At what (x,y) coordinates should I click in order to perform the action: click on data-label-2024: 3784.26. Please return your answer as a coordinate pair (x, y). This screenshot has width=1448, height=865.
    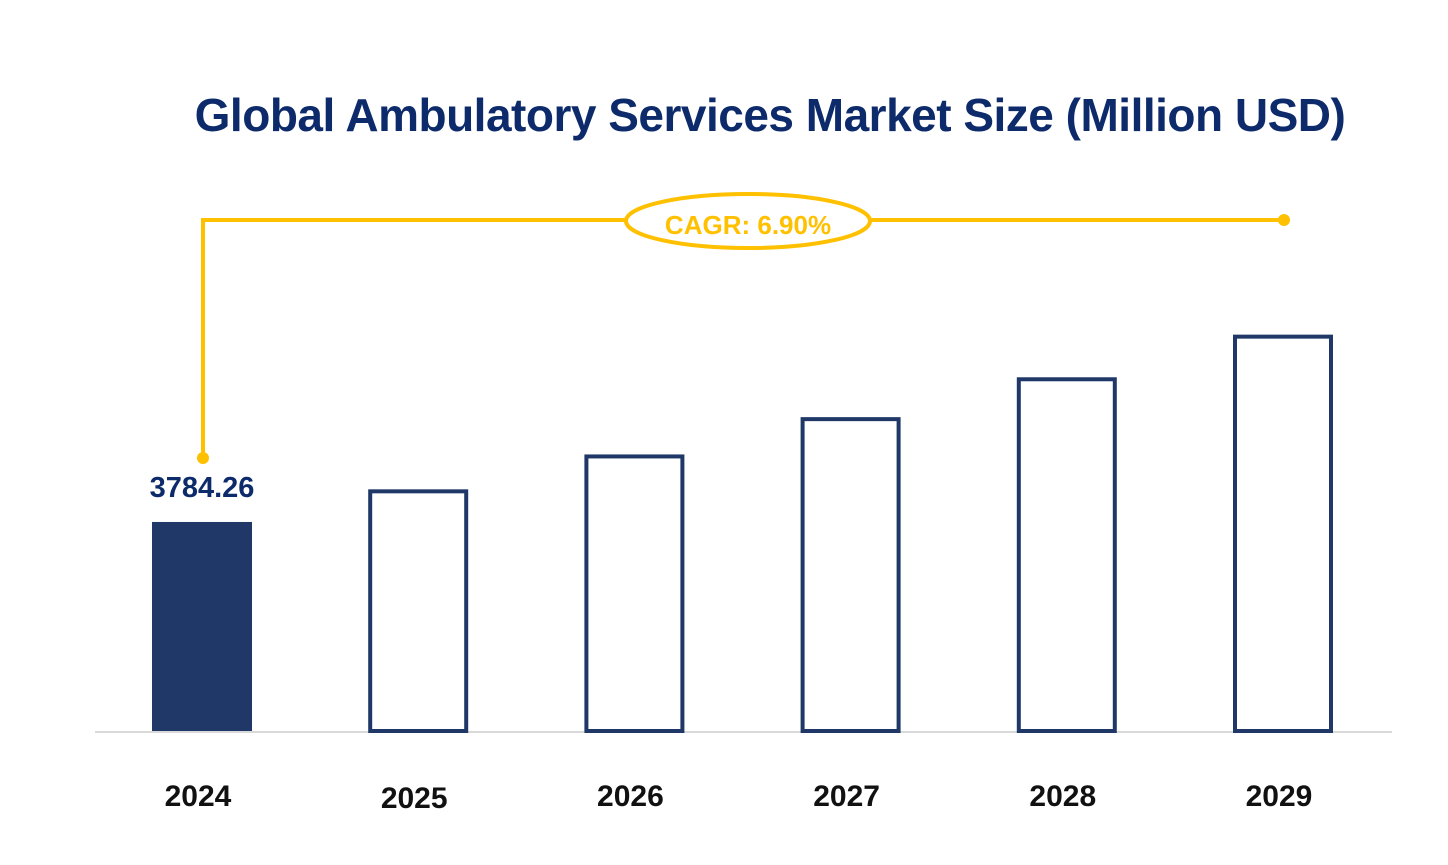
    Looking at the image, I should click on (202, 488).